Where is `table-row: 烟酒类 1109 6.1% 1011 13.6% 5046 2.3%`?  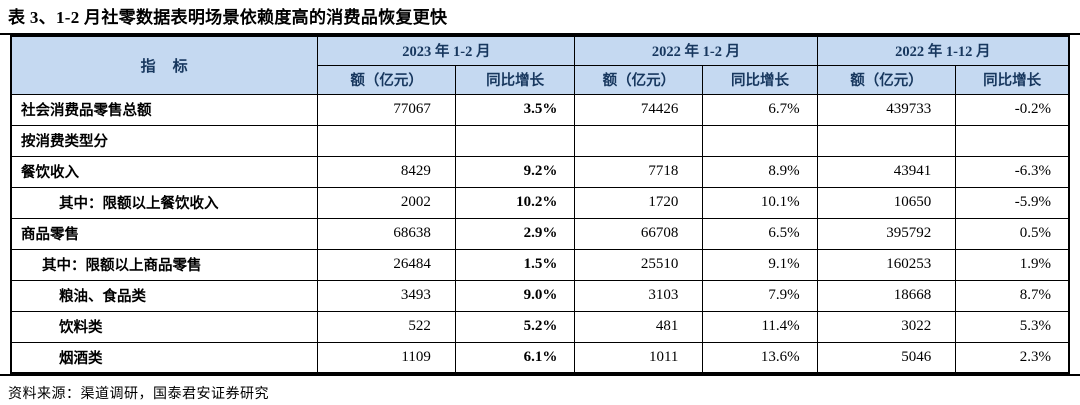 table-row: 烟酒类 1109 6.1% 1011 13.6% 5046 2.3% is located at coordinates (540, 357).